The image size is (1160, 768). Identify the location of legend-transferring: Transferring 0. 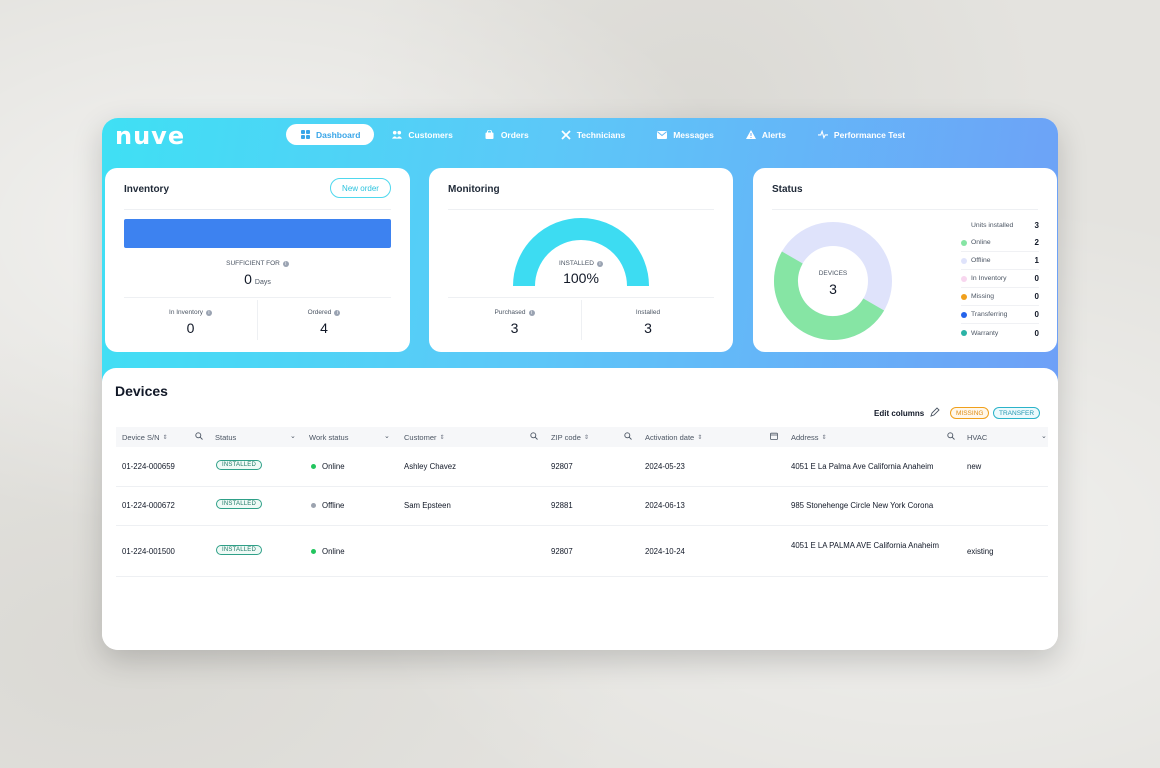
(1000, 315).